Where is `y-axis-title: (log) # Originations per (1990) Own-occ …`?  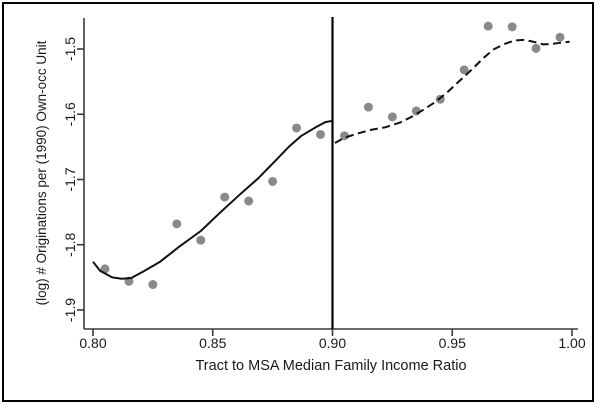
y-axis-title: (log) # Originations per (1990) Own-occ … is located at coordinates (41, 172).